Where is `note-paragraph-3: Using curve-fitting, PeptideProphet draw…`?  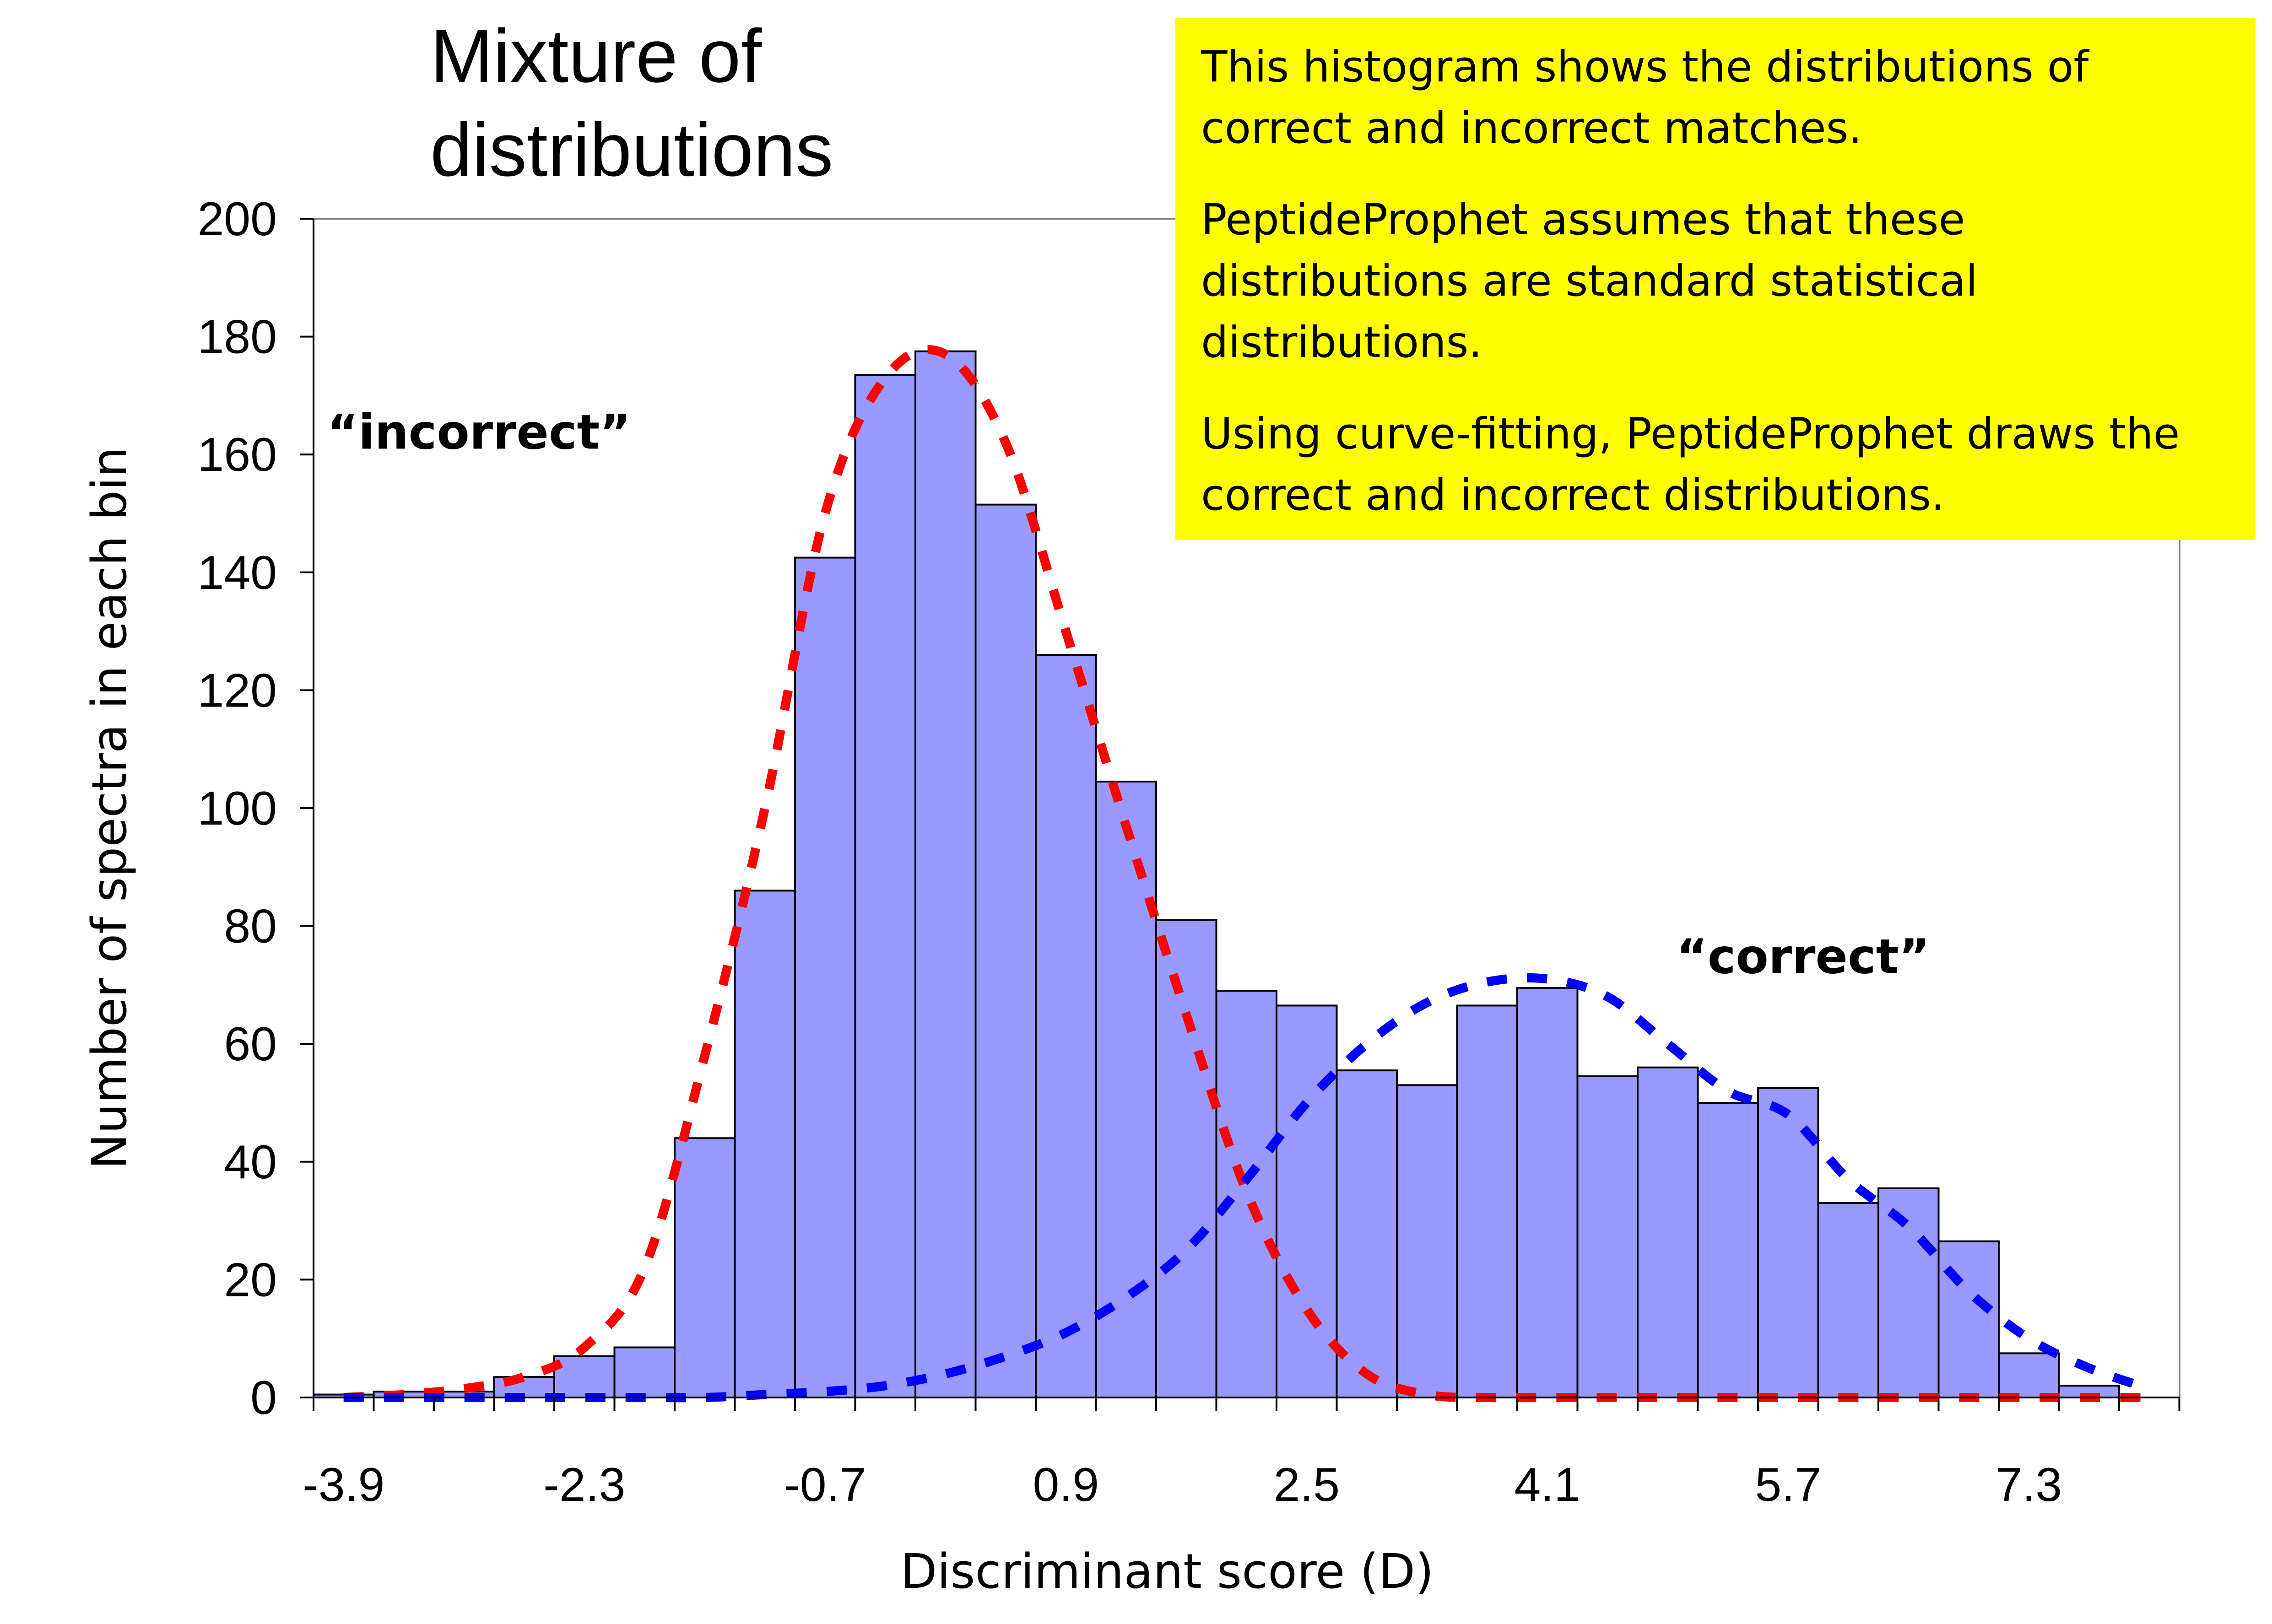
note-paragraph-3: Using curve-fitting, PeptideProphet draw… is located at coordinates (1690, 464).